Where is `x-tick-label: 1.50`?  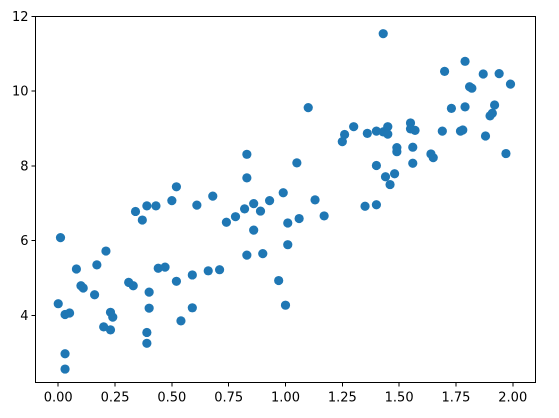
x-tick-label: 1.50 is located at coordinates (399, 398).